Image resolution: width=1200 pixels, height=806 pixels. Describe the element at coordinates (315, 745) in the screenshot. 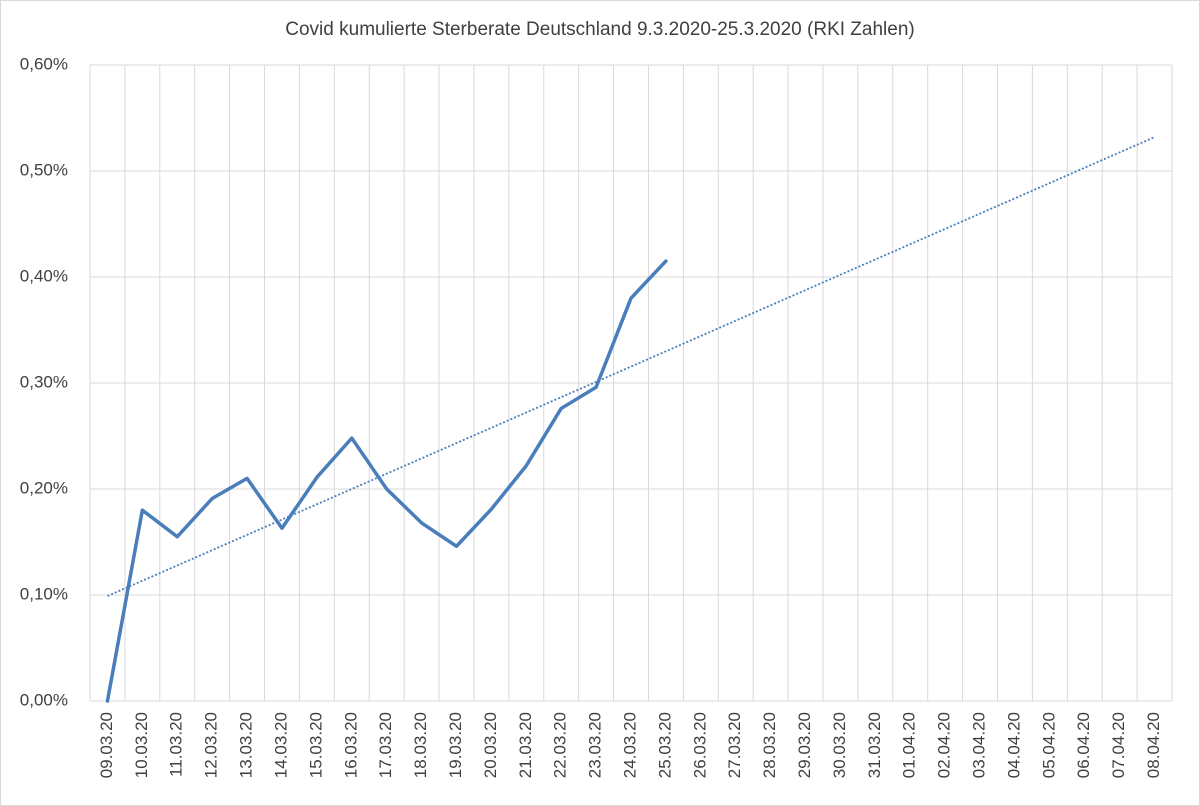

I see `x-tick-label: 15.03.20` at that location.